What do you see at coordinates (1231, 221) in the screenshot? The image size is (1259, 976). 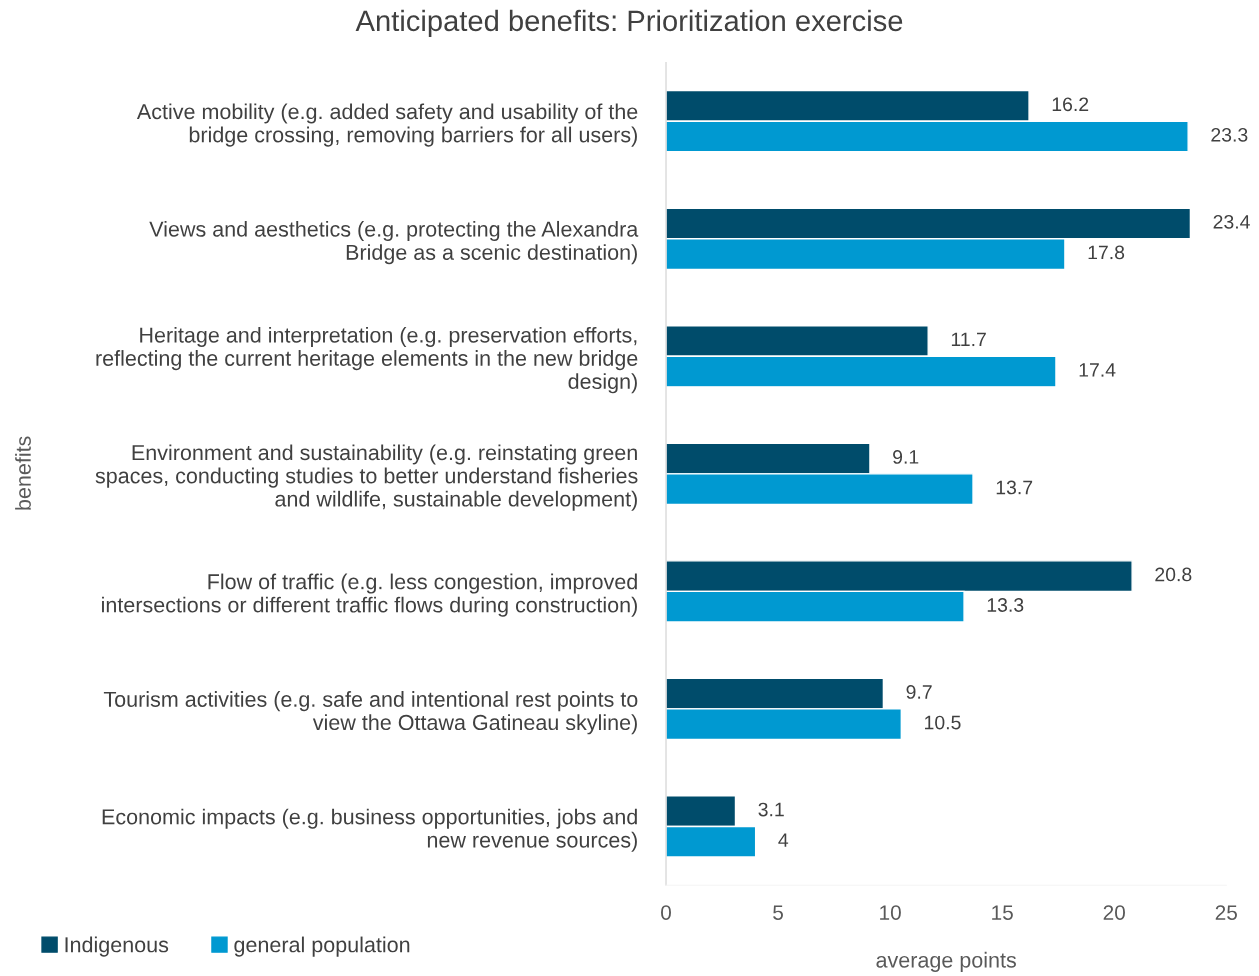 I see `data-label: 23.4` at bounding box center [1231, 221].